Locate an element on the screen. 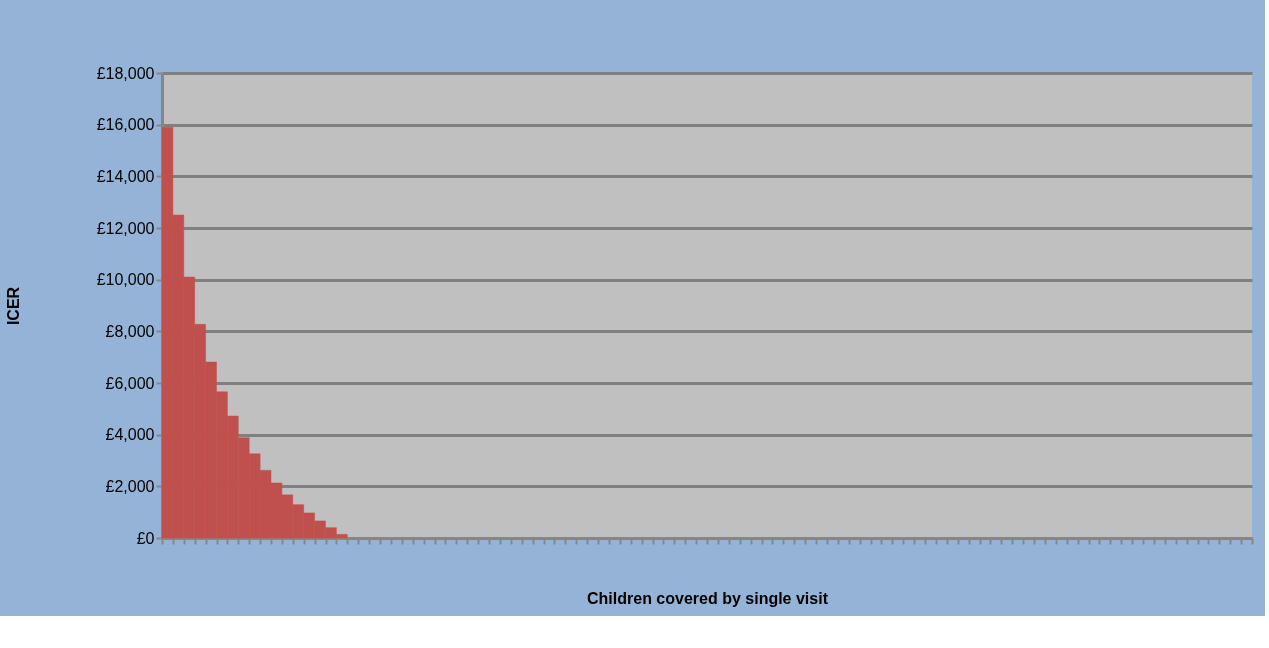  y-tick-label: £8,000 is located at coordinates (130, 331).